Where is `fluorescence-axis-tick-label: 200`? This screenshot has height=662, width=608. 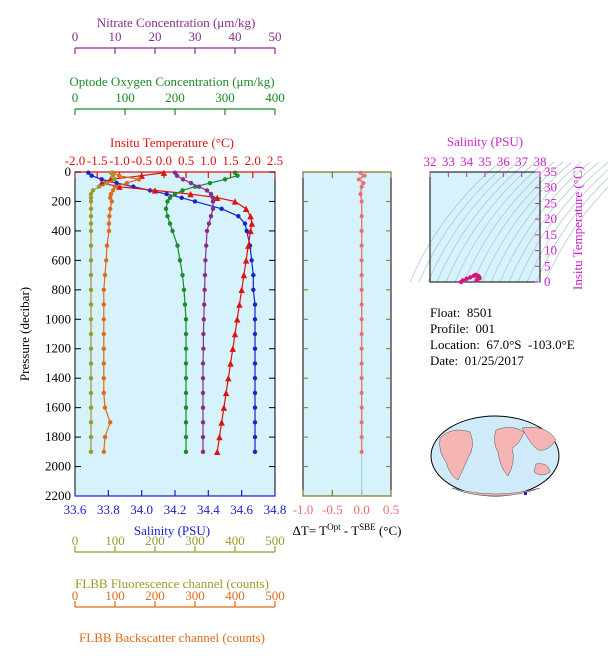
fluorescence-axis-tick-label: 200 is located at coordinates (155, 540).